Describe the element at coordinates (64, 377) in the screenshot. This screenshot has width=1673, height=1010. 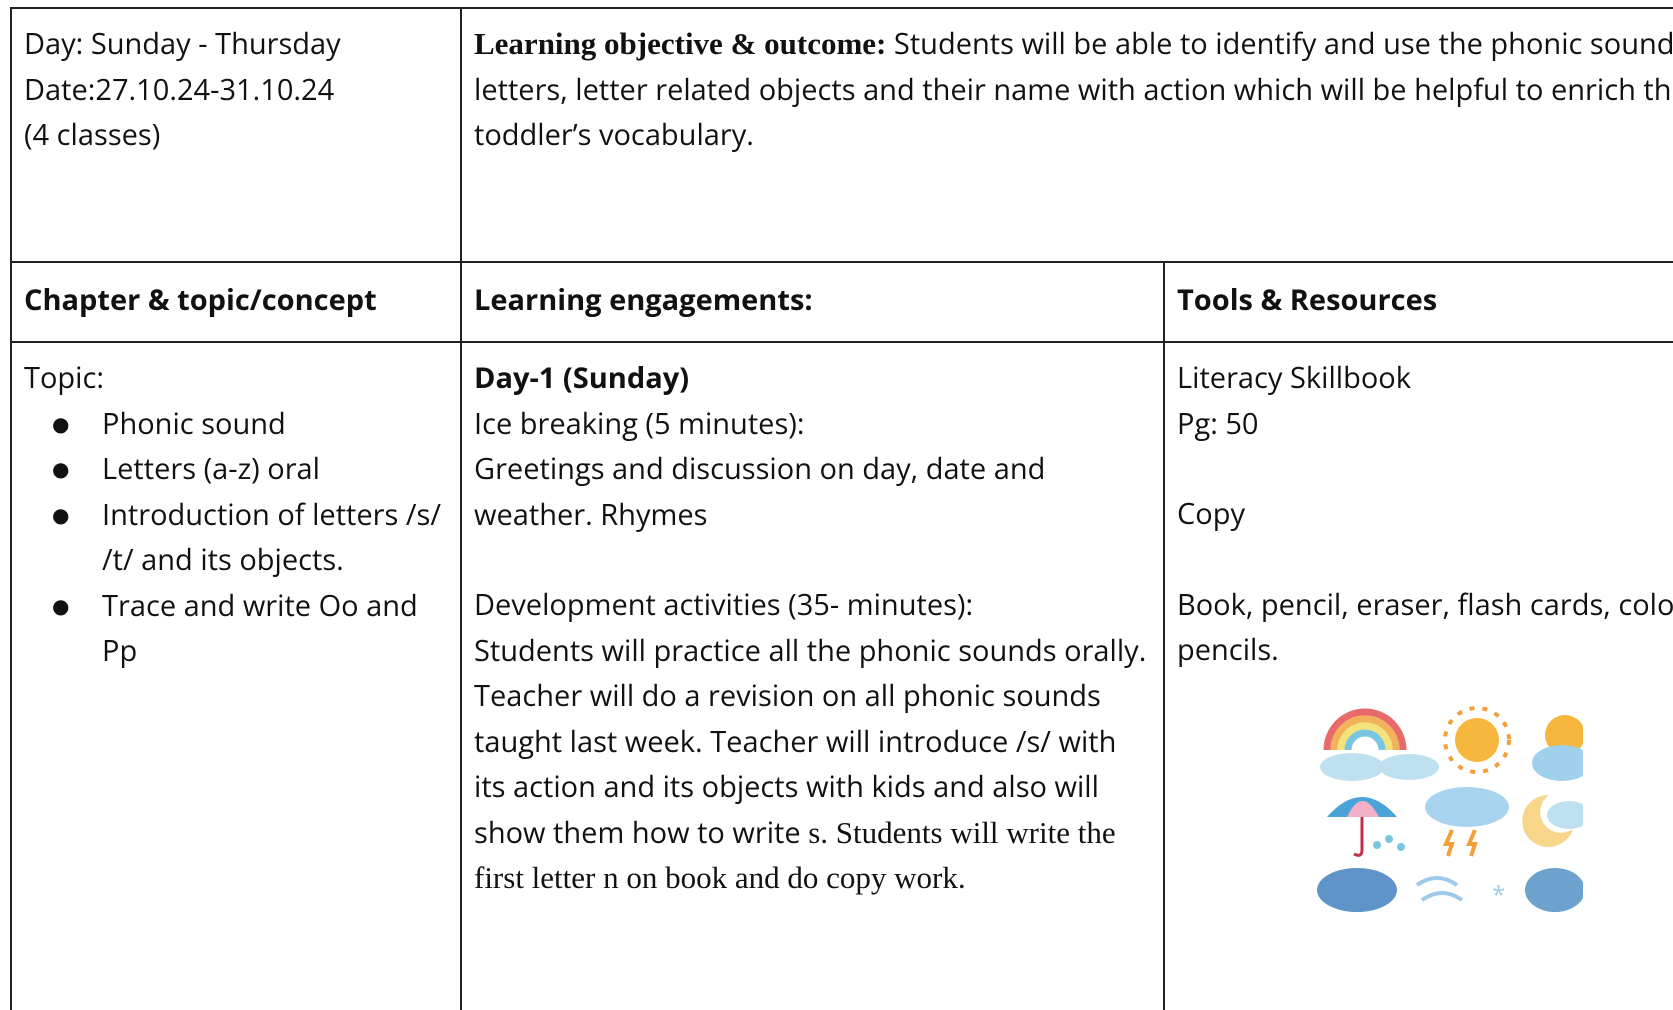
I see `topic-label: Topic:` at that location.